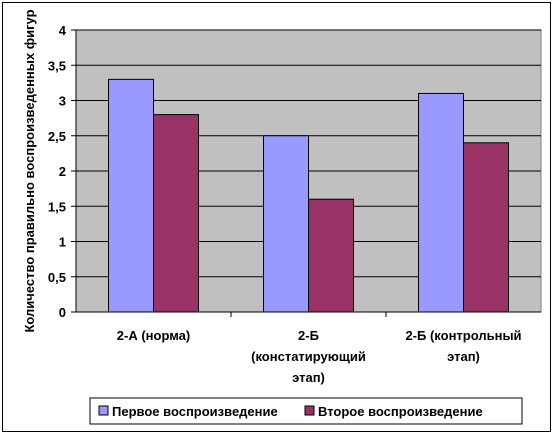 The width and height of the screenshot is (555, 436). I want to click on x-category-label: 2-Б, so click(308, 335).